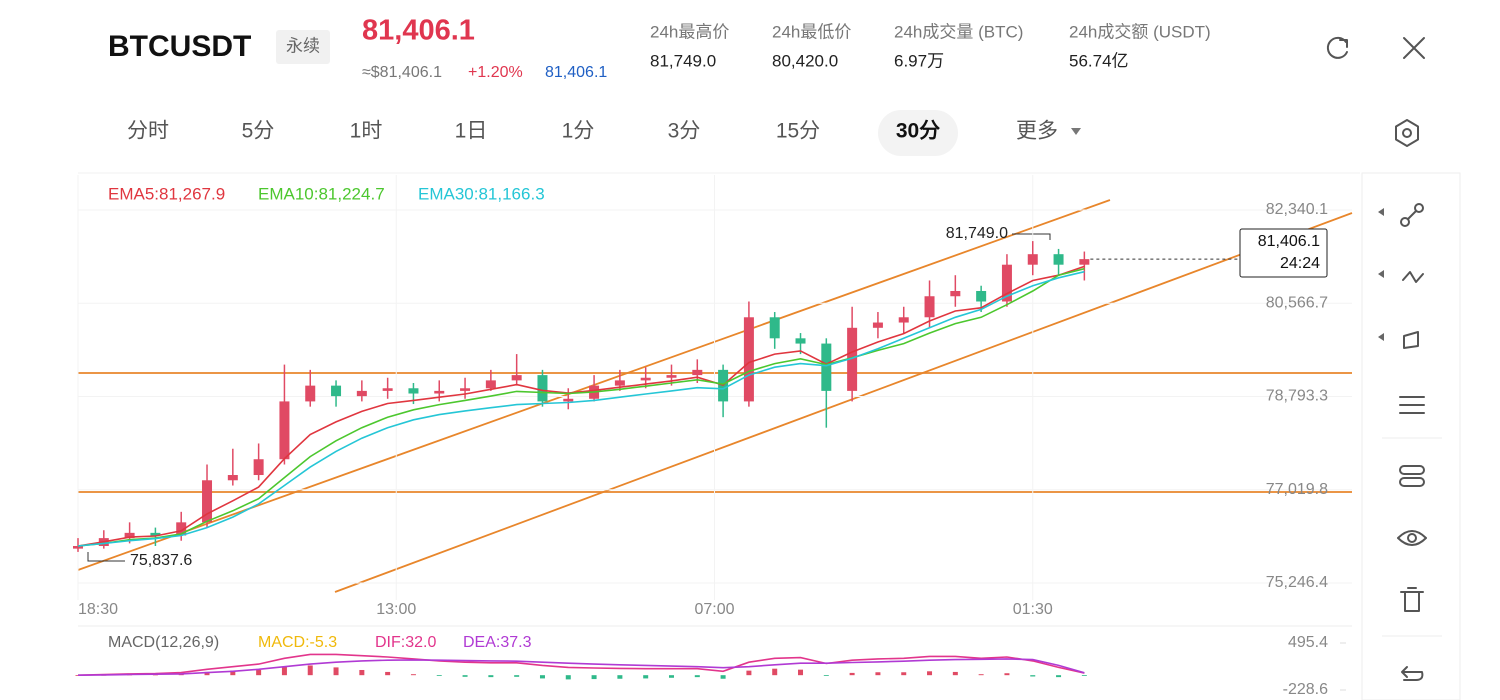 This screenshot has height=700, width=1500. I want to click on change: +1.20%, so click(495, 72).